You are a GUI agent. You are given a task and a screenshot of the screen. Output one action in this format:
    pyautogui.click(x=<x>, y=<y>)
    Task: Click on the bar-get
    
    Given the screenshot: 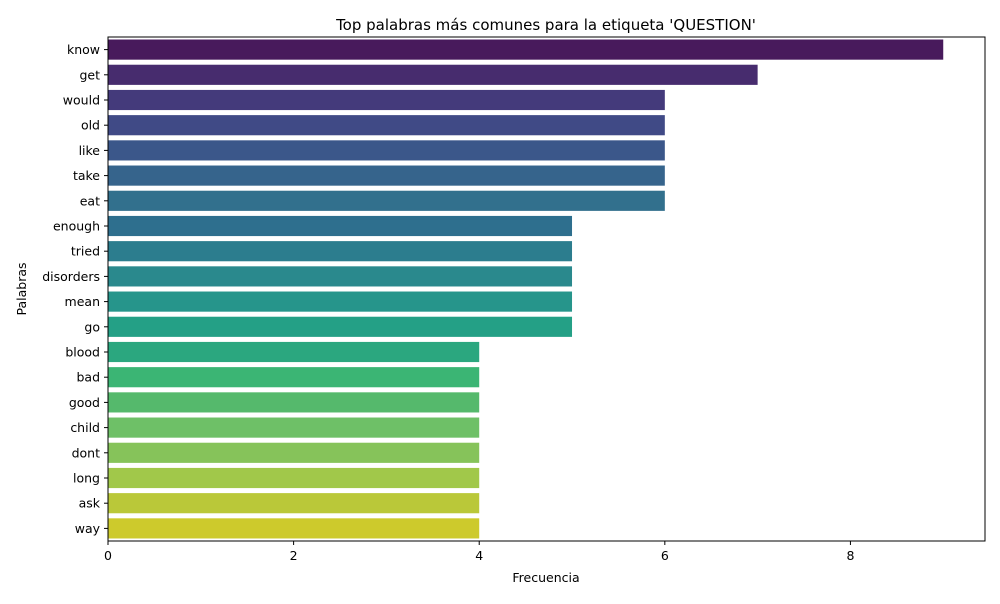 What is the action you would take?
    pyautogui.click(x=433, y=74)
    